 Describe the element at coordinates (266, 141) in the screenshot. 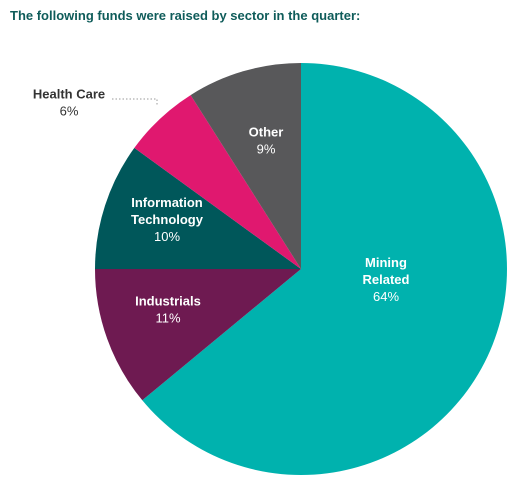

I see `slice-label-other: Other 9%` at that location.